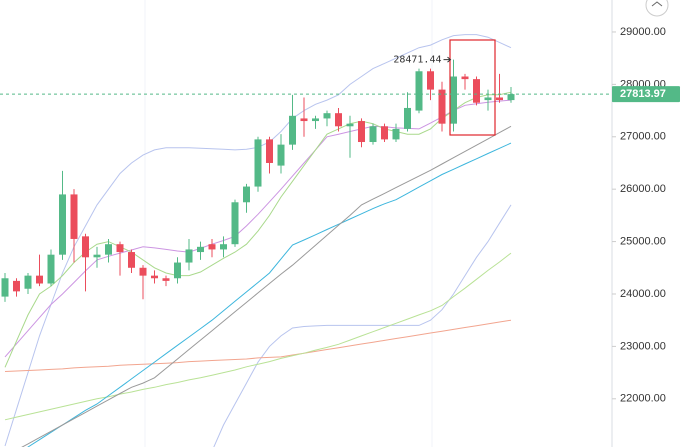 This screenshot has height=447, width=683. Describe the element at coordinates (643, 294) in the screenshot. I see `y-tick-label: 24000.00` at that location.